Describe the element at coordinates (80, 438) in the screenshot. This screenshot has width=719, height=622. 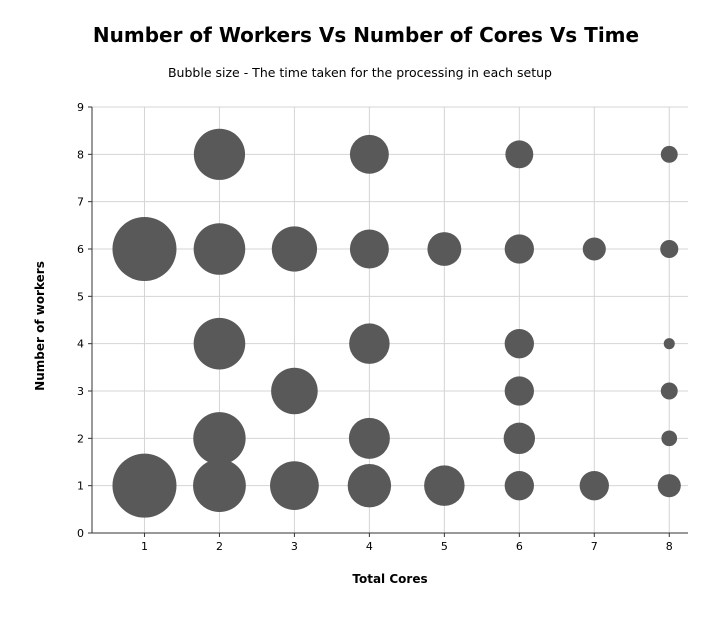
I see `y-tick-label: 2` at that location.